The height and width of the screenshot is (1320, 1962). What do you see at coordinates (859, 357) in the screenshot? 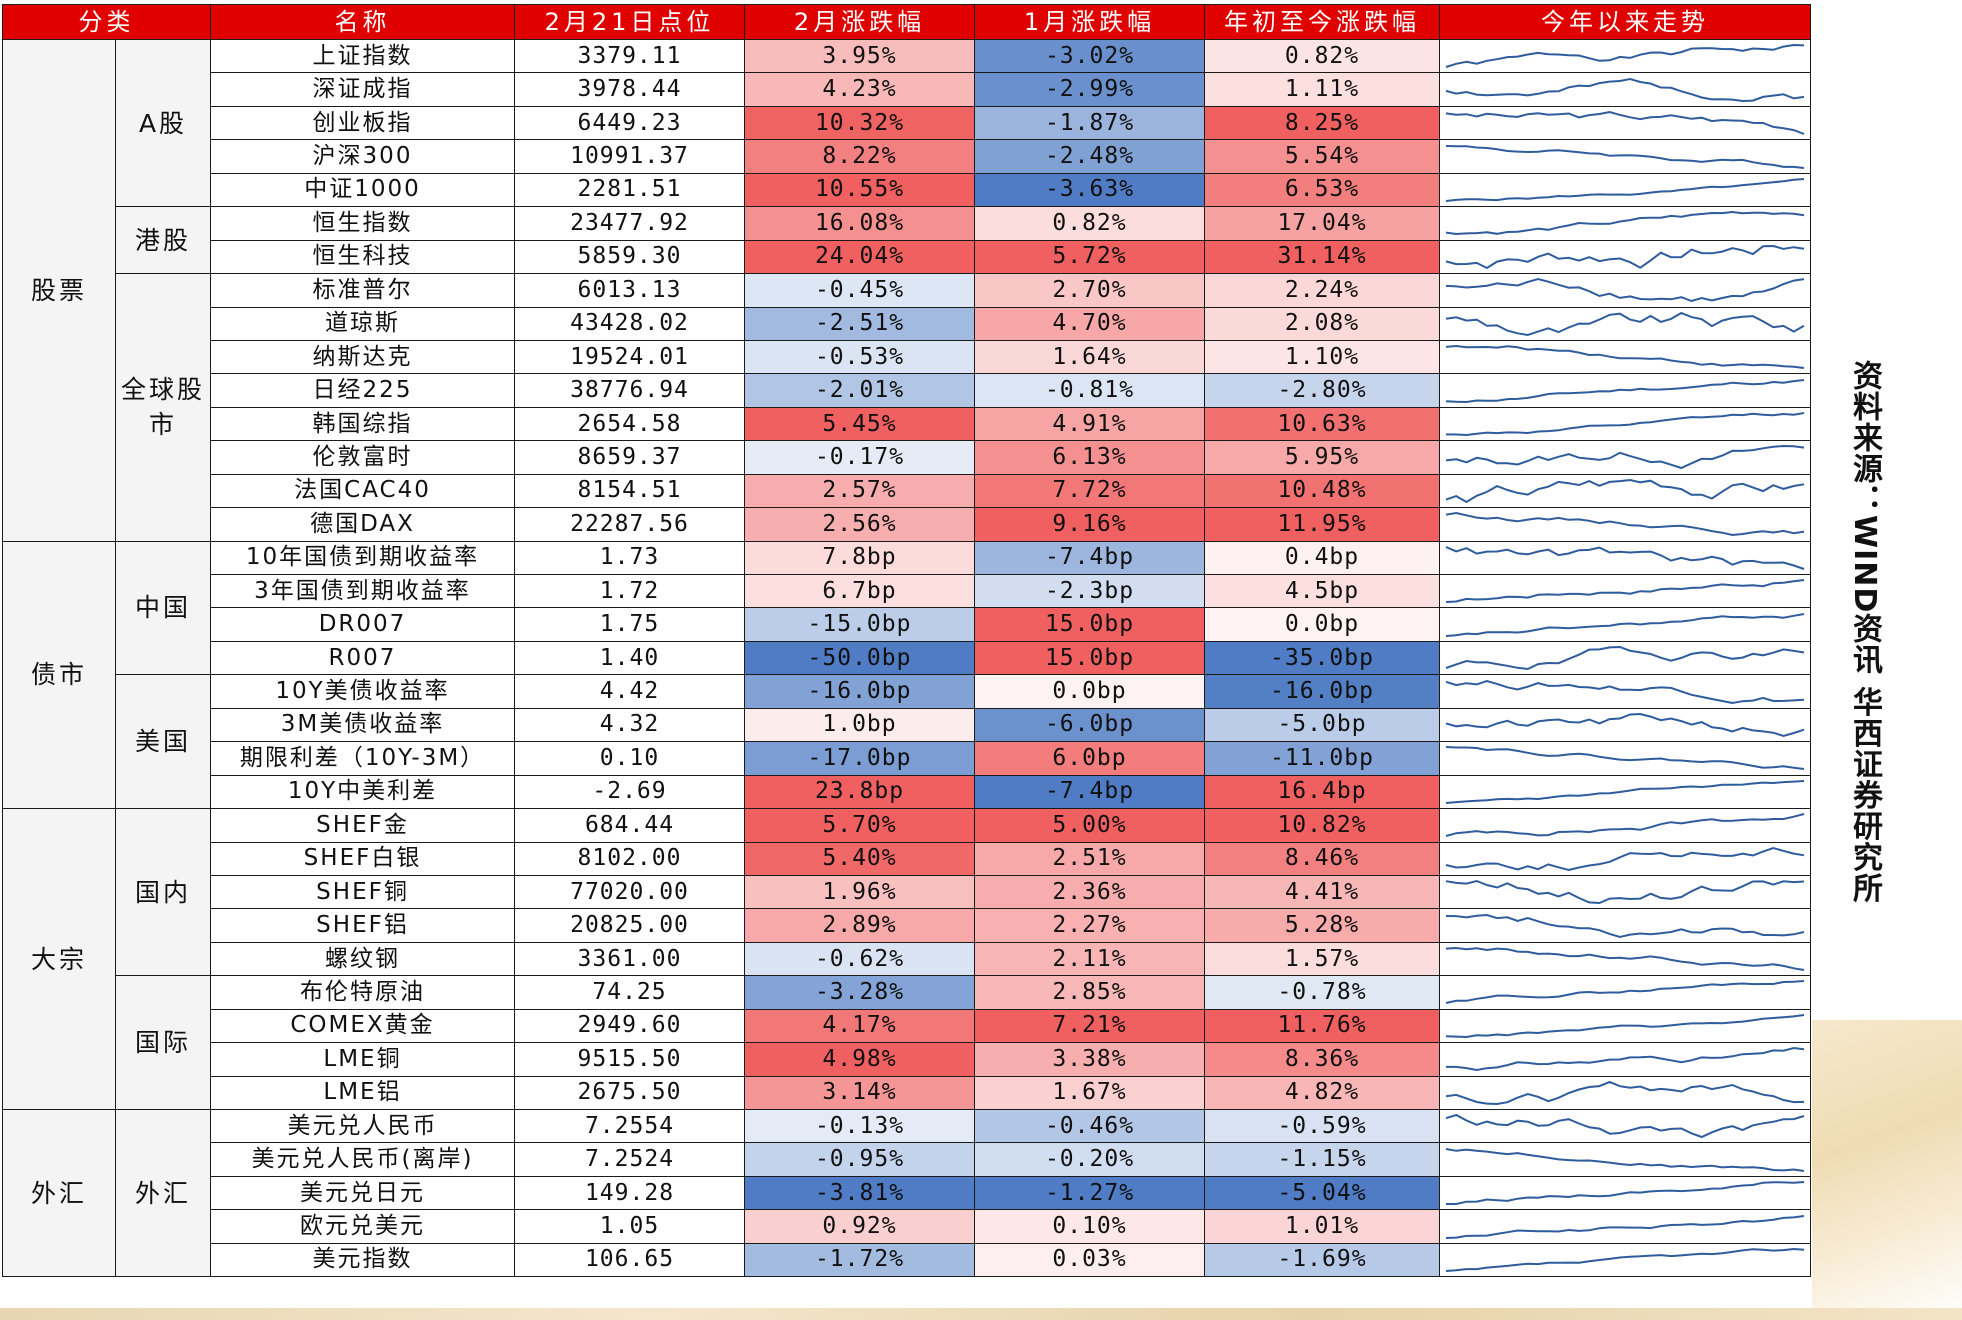
I see `feb-change-cell: -0.53%` at bounding box center [859, 357].